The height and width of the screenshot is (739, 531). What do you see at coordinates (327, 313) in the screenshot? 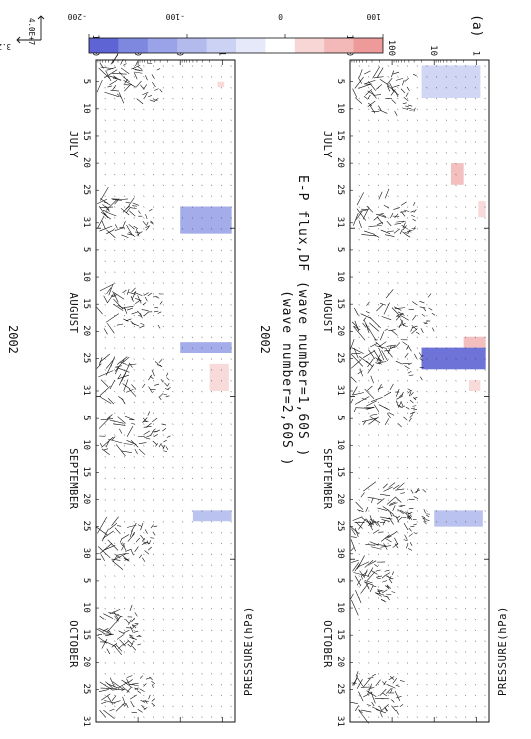
I see `month-label: AUGUST` at bounding box center [327, 313].